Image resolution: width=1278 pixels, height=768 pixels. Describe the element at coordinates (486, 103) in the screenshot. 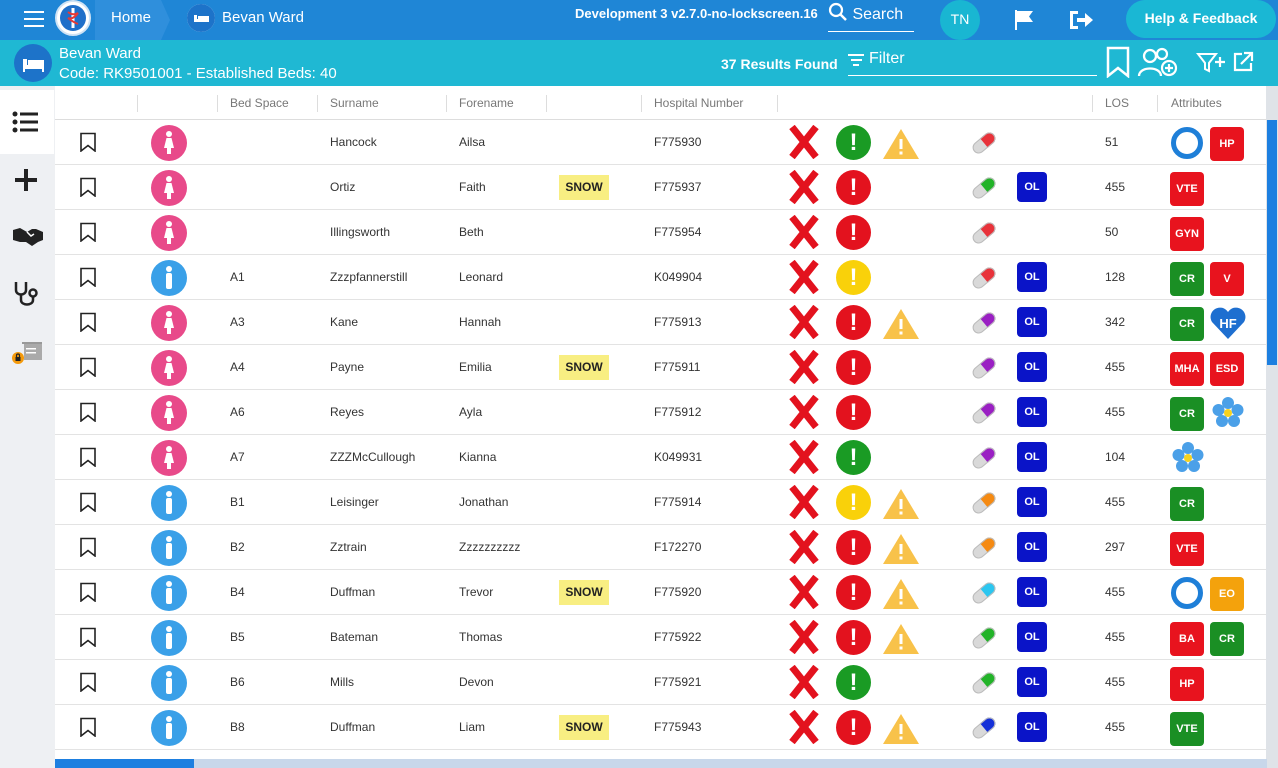

I see `column-header-forename: Forename` at that location.